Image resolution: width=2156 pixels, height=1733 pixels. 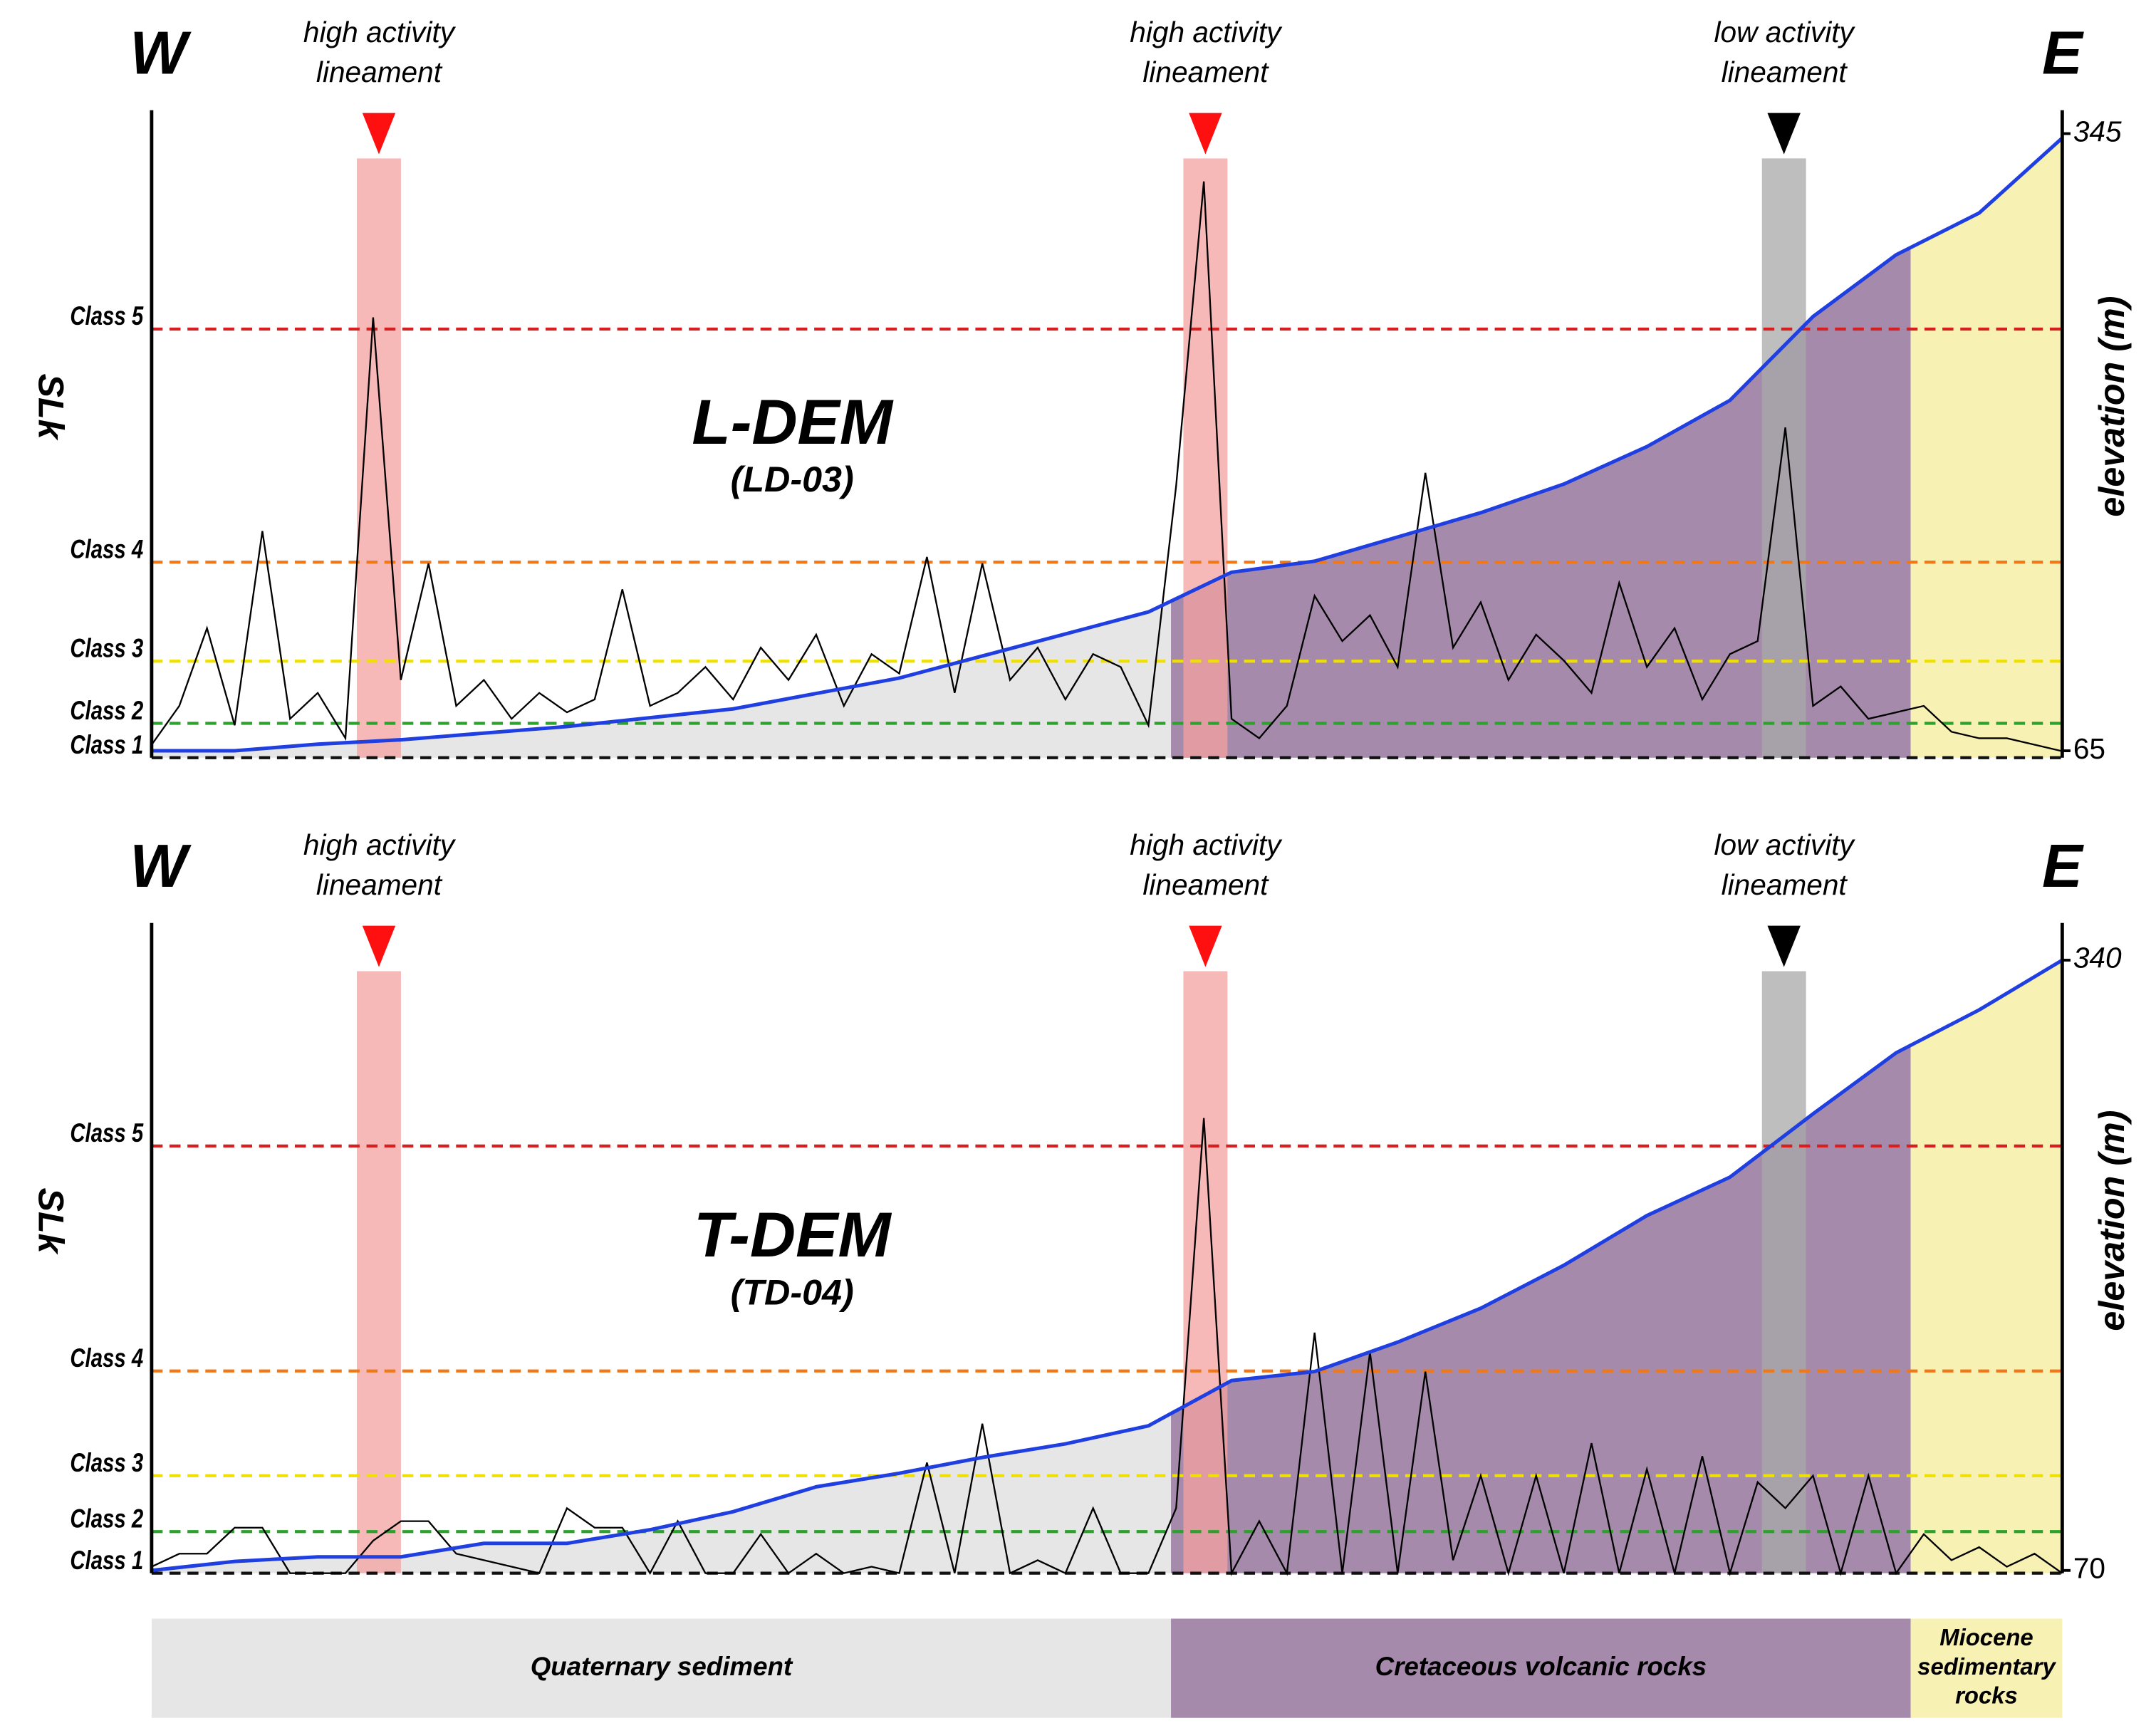 I want to click on y2-tick-label: 345, so click(x=2097, y=131).